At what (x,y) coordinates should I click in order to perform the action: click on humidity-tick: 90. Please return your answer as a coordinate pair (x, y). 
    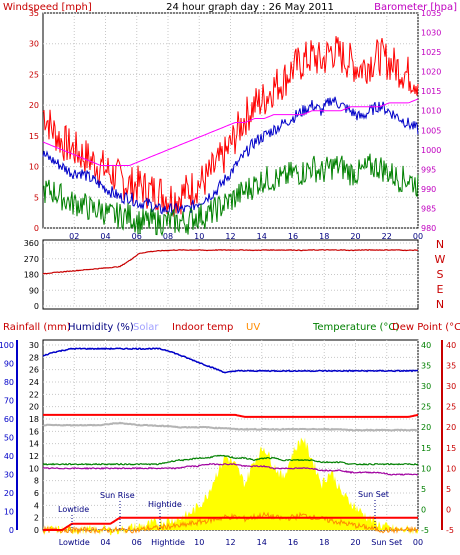
    Looking at the image, I should click on (9, 364).